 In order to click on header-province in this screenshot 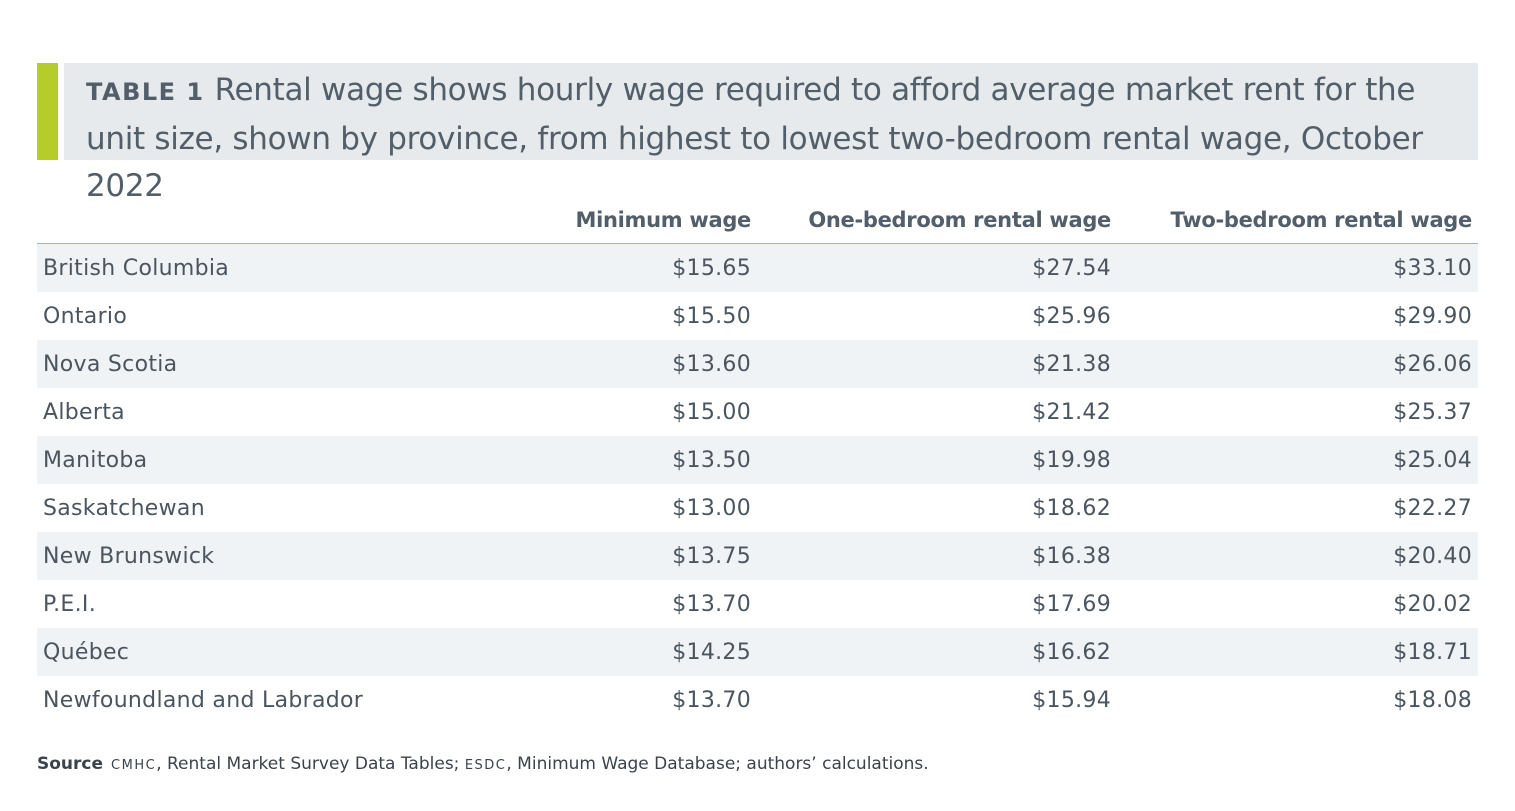, I will do `click(272, 220)`.